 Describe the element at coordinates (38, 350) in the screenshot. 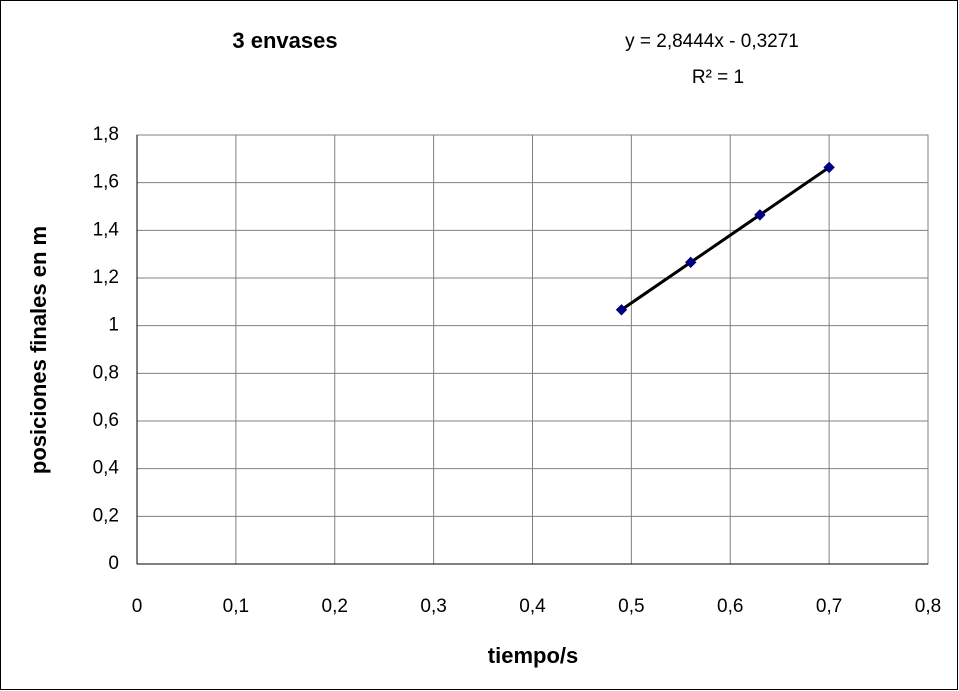

I see `y-axis-label: posiciones finales en m` at that location.